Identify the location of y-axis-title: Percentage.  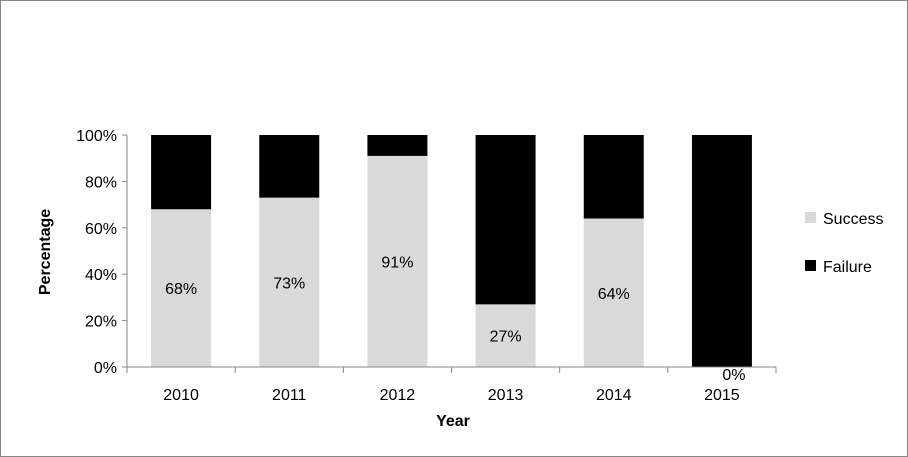
(45, 252).